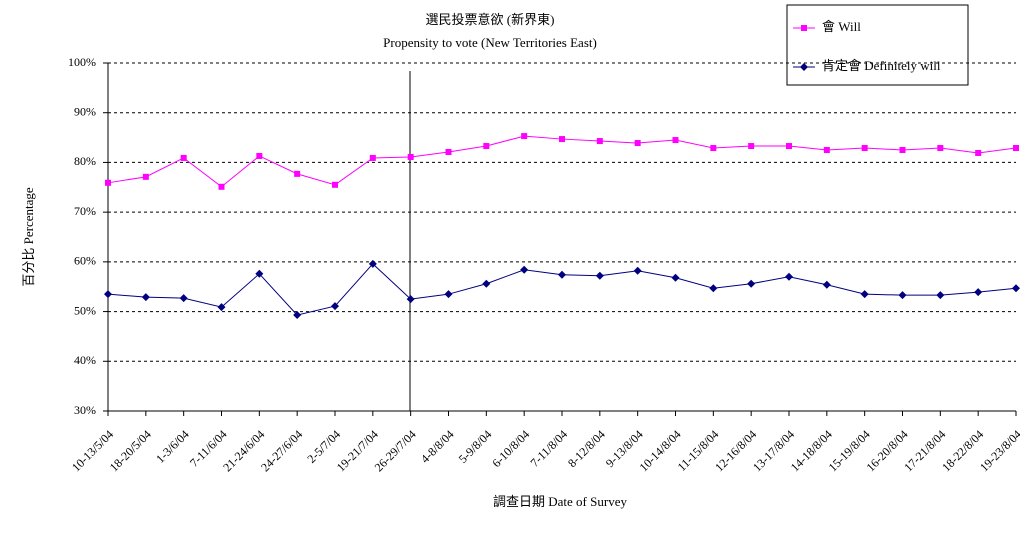  What do you see at coordinates (877, 45) in the screenshot?
I see `legend-box` at bounding box center [877, 45].